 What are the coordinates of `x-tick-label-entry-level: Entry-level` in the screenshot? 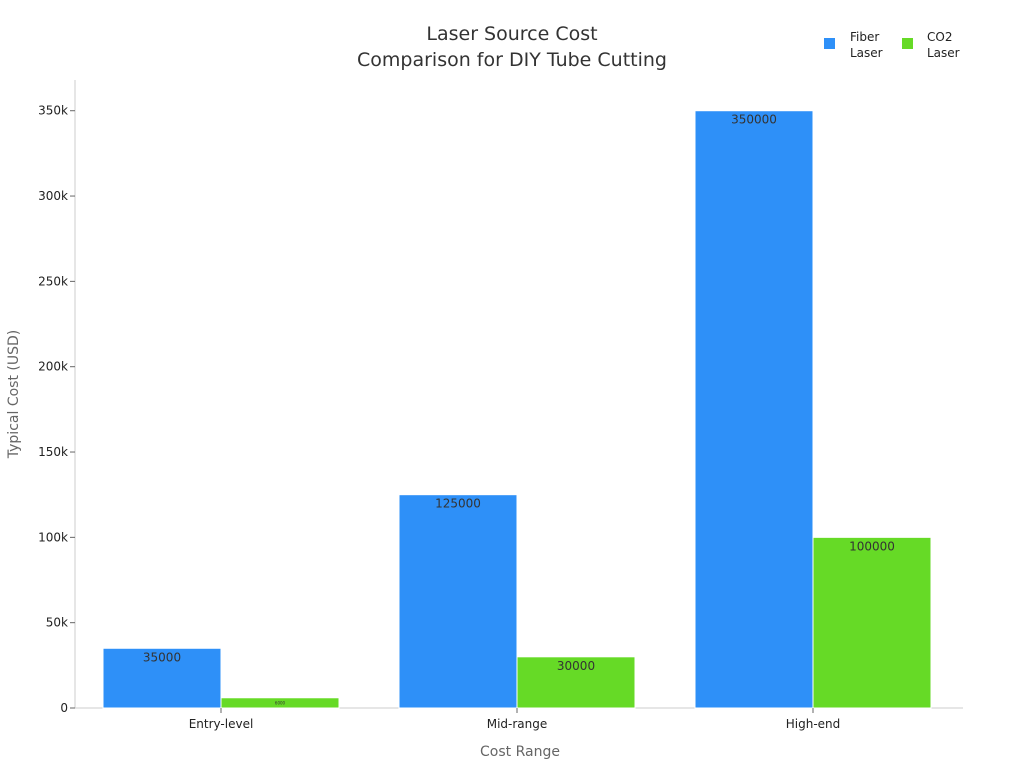 It's located at (221, 724).